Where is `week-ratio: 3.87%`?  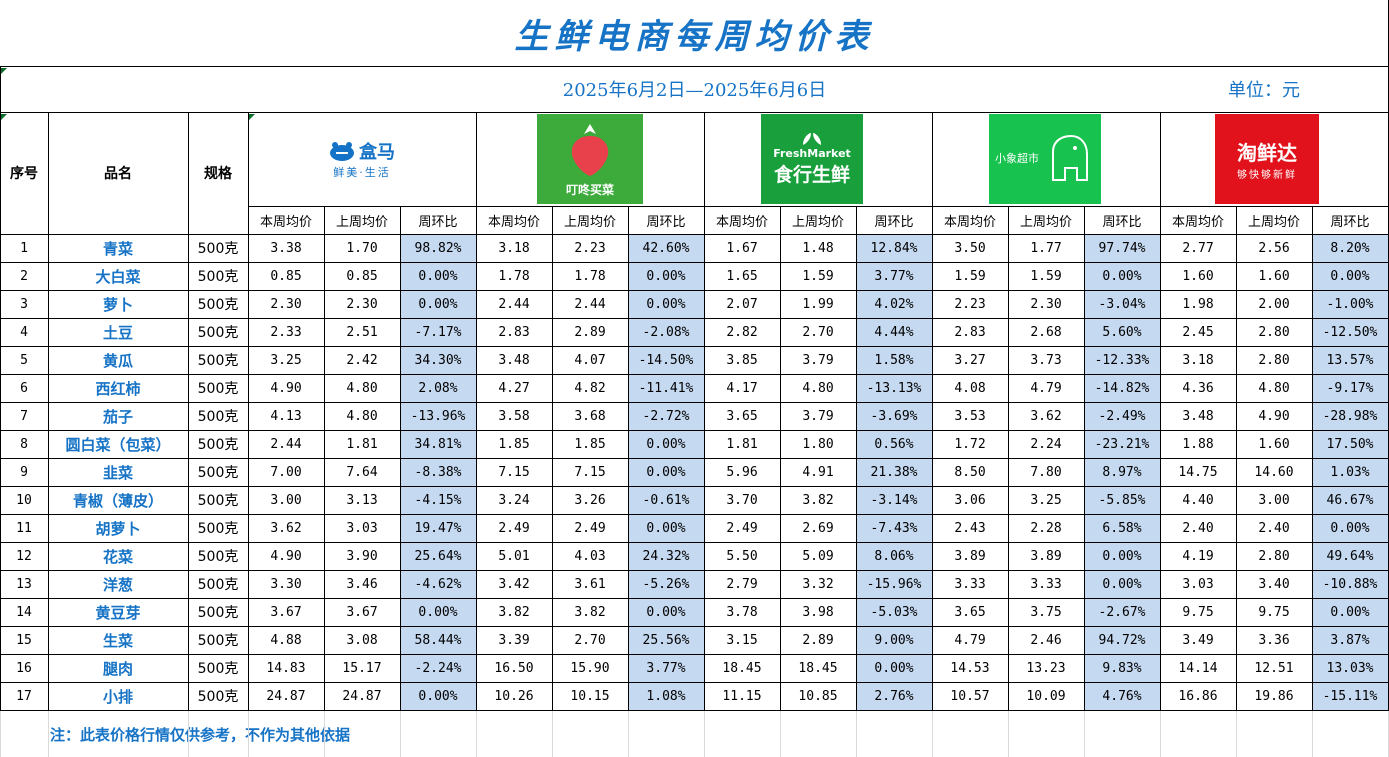
week-ratio: 3.87% is located at coordinates (1350, 640).